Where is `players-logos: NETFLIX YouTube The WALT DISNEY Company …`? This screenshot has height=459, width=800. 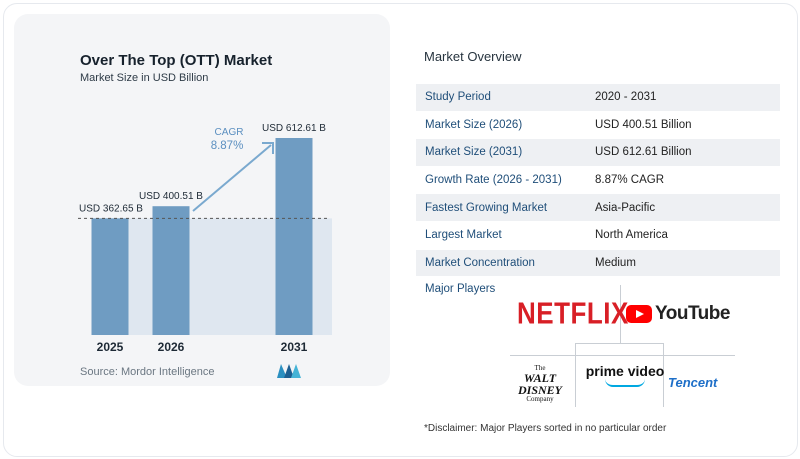
players-logos: NETFLIX YouTube The WALT DISNEY Company … is located at coordinates (622, 347).